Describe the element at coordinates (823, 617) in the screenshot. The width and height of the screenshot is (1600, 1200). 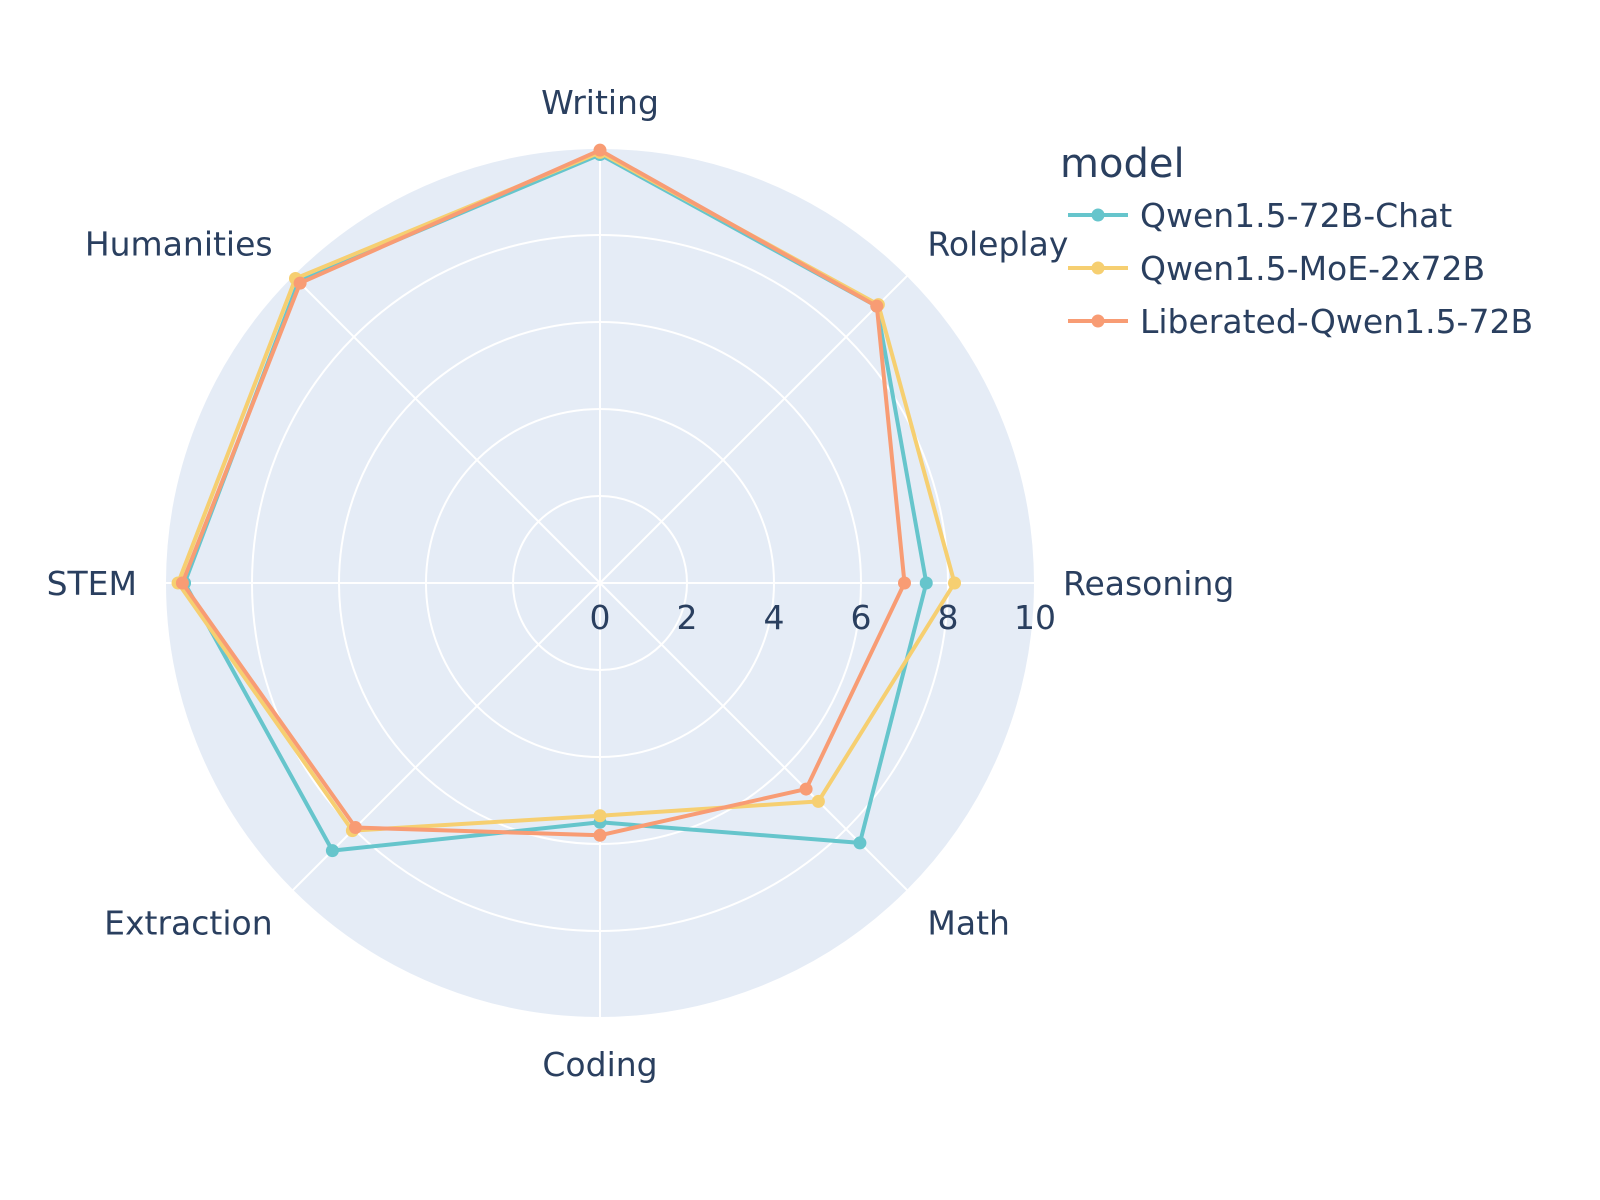
I see `radial-tick-labels: 0 2 4 6 8 10` at that location.